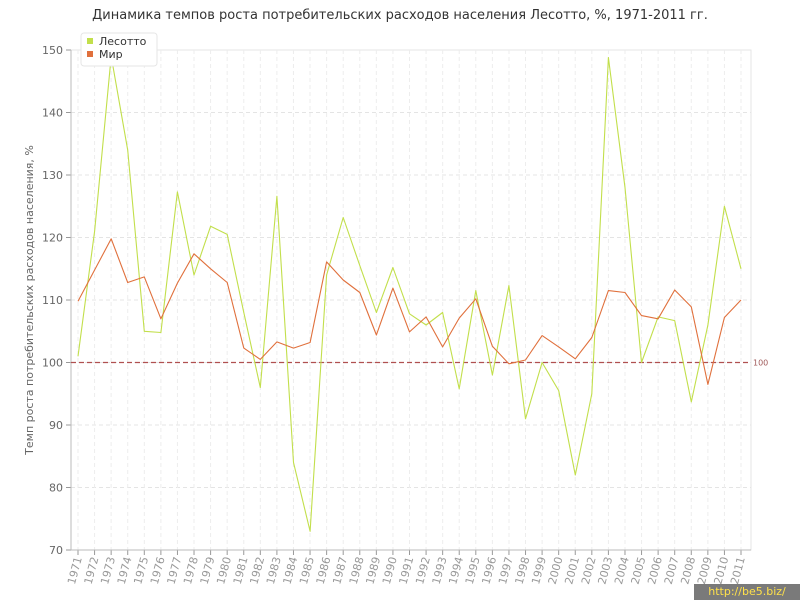 The image size is (800, 600). I want to click on y-tick-label: 130, so click(52, 175).